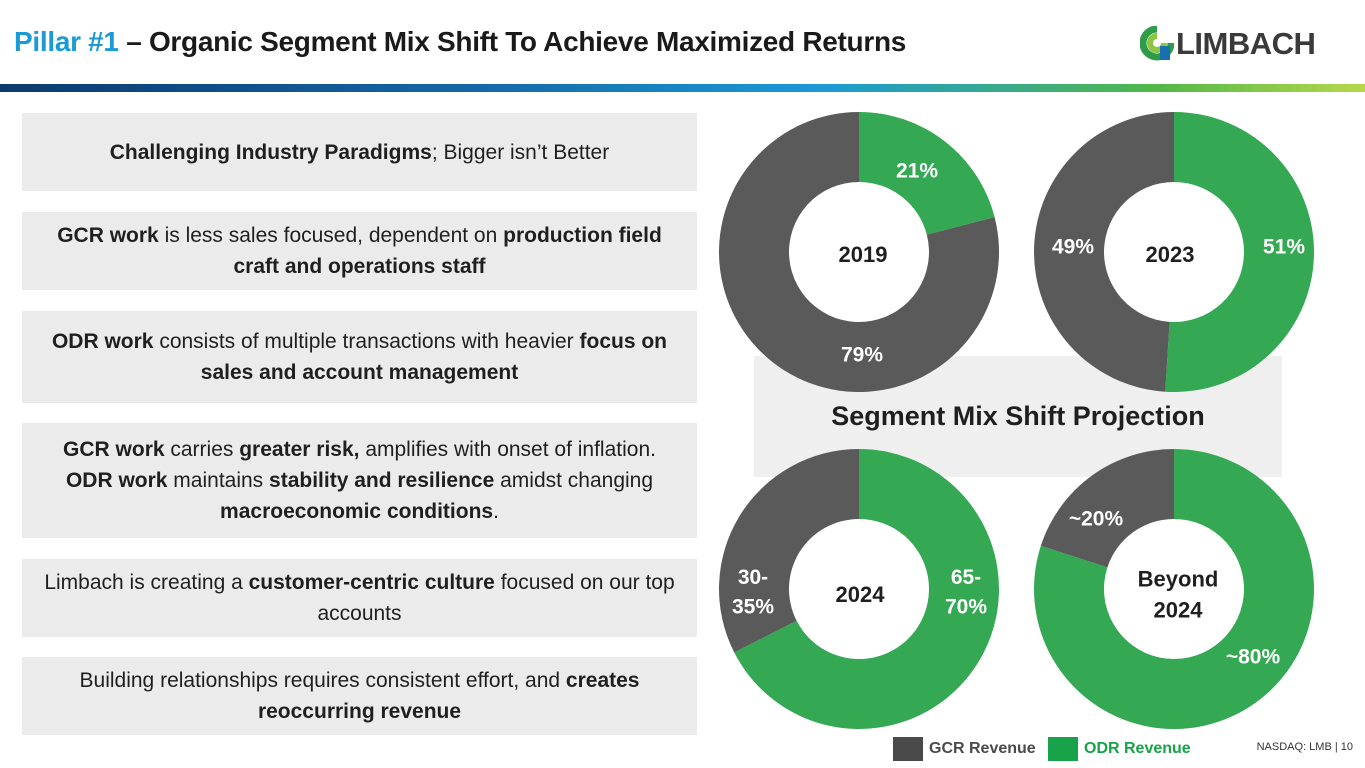 The width and height of the screenshot is (1365, 768). What do you see at coordinates (218, 480) in the screenshot?
I see `card-text-run: maintains` at bounding box center [218, 480].